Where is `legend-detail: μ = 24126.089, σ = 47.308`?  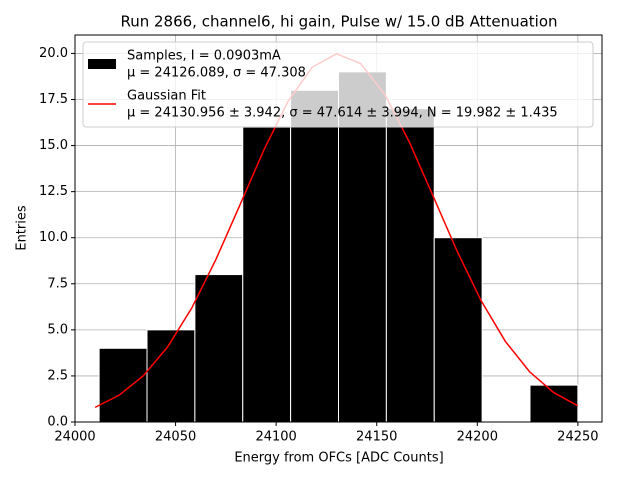 legend-detail: μ = 24126.089, σ = 47.308 is located at coordinates (216, 73).